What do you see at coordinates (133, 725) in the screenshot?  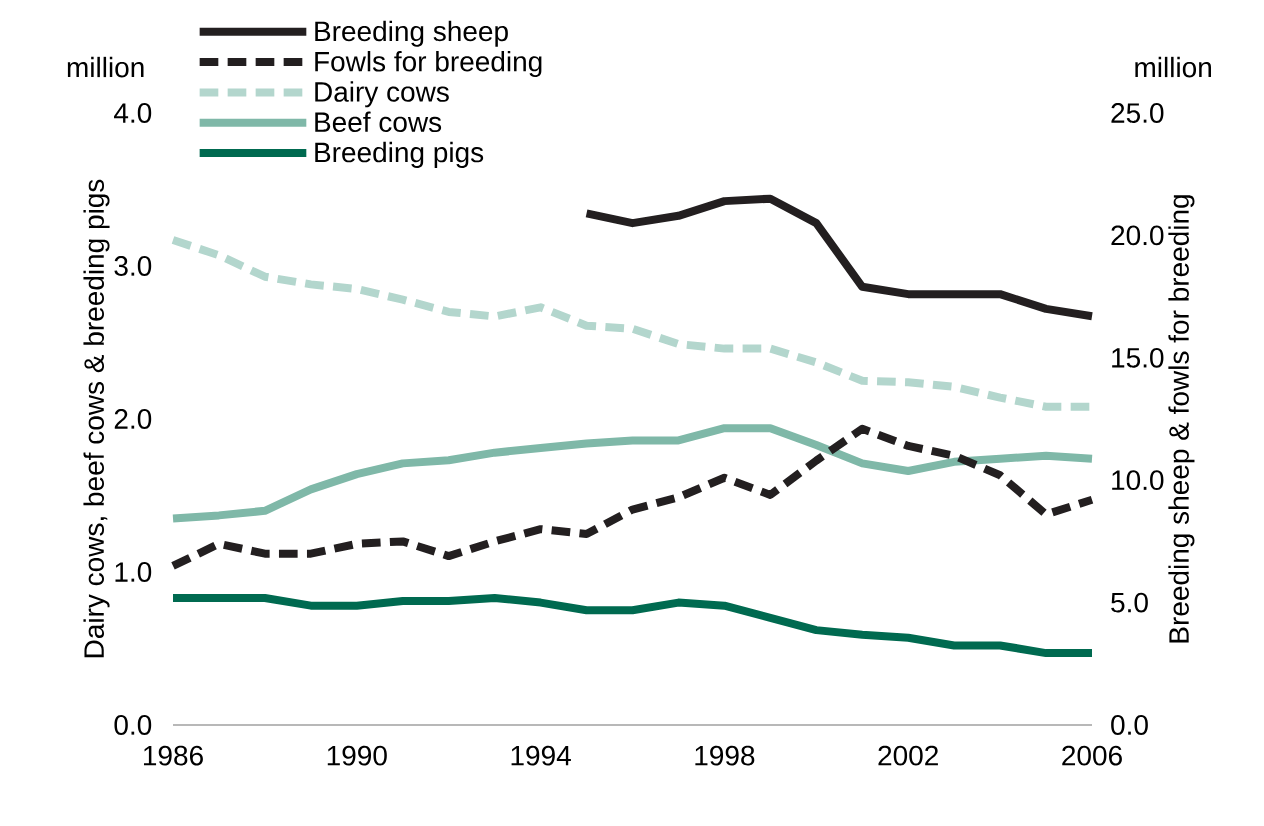 I see `y-tick-label: 0.0` at bounding box center [133, 725].